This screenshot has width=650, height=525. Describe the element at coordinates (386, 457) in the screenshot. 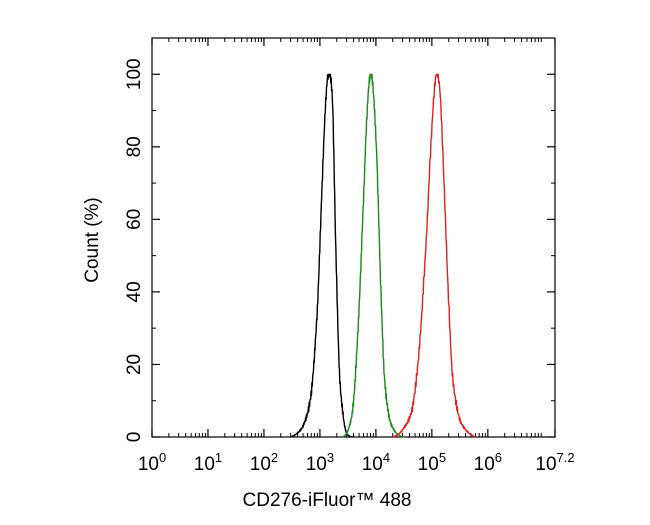

I see `x-tick-exponent: 4` at that location.